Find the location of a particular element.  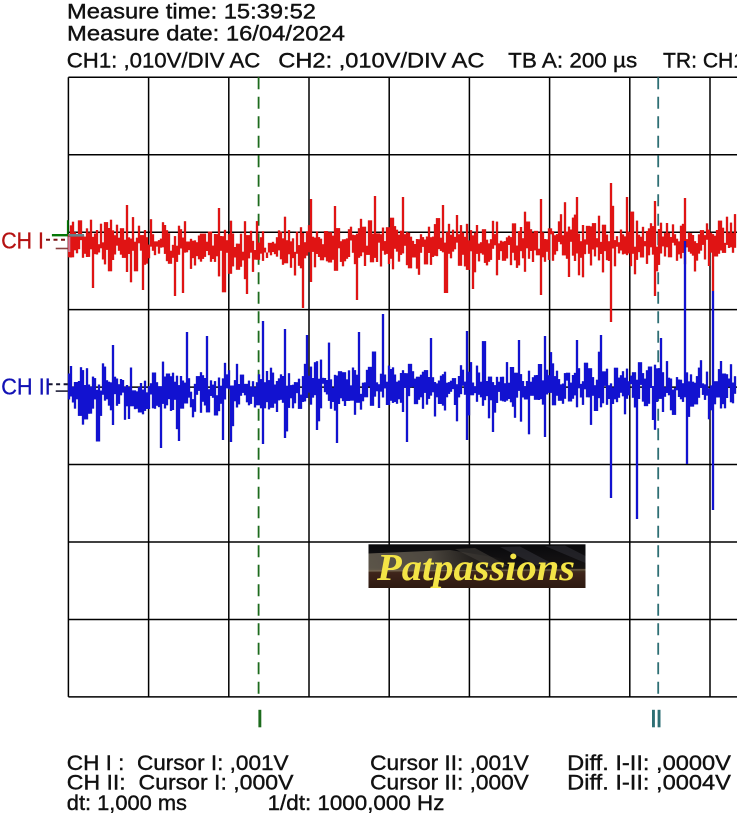

svg-text: TB A: 200 µs is located at coordinates (572, 60).